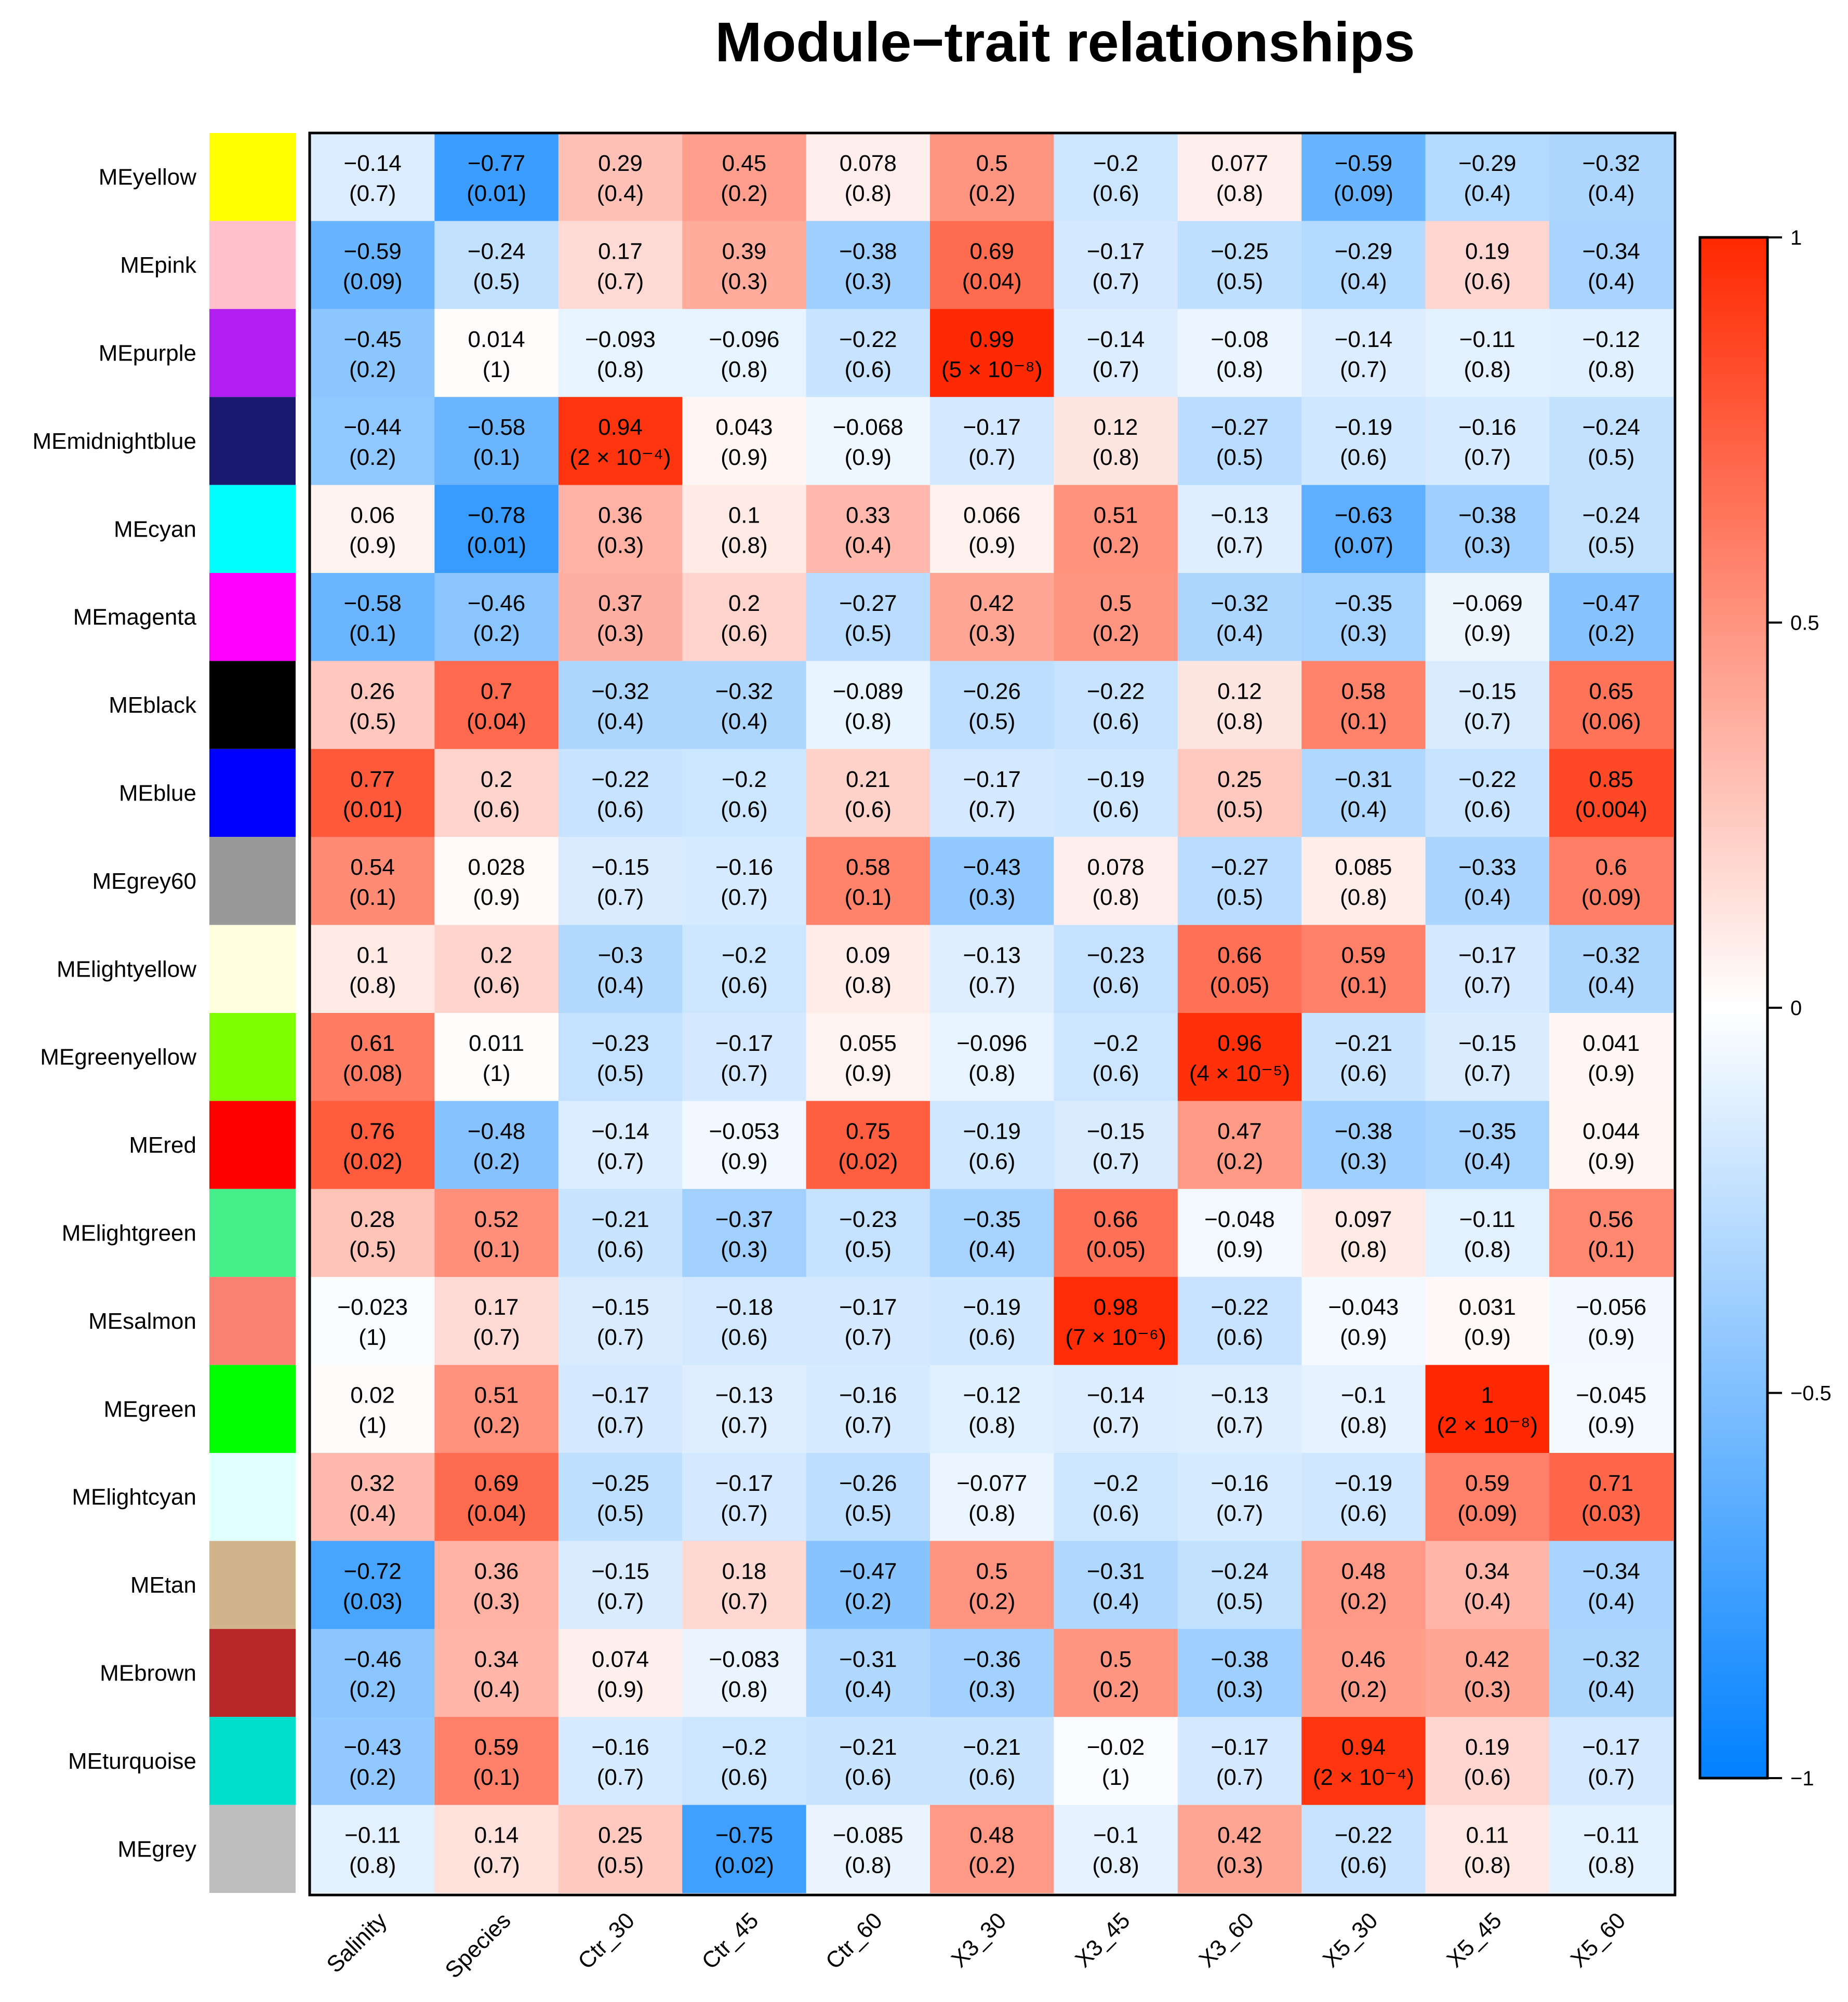 This screenshot has height=2002, width=1848. I want to click on cell-correlation: −0.12, so click(1611, 339).